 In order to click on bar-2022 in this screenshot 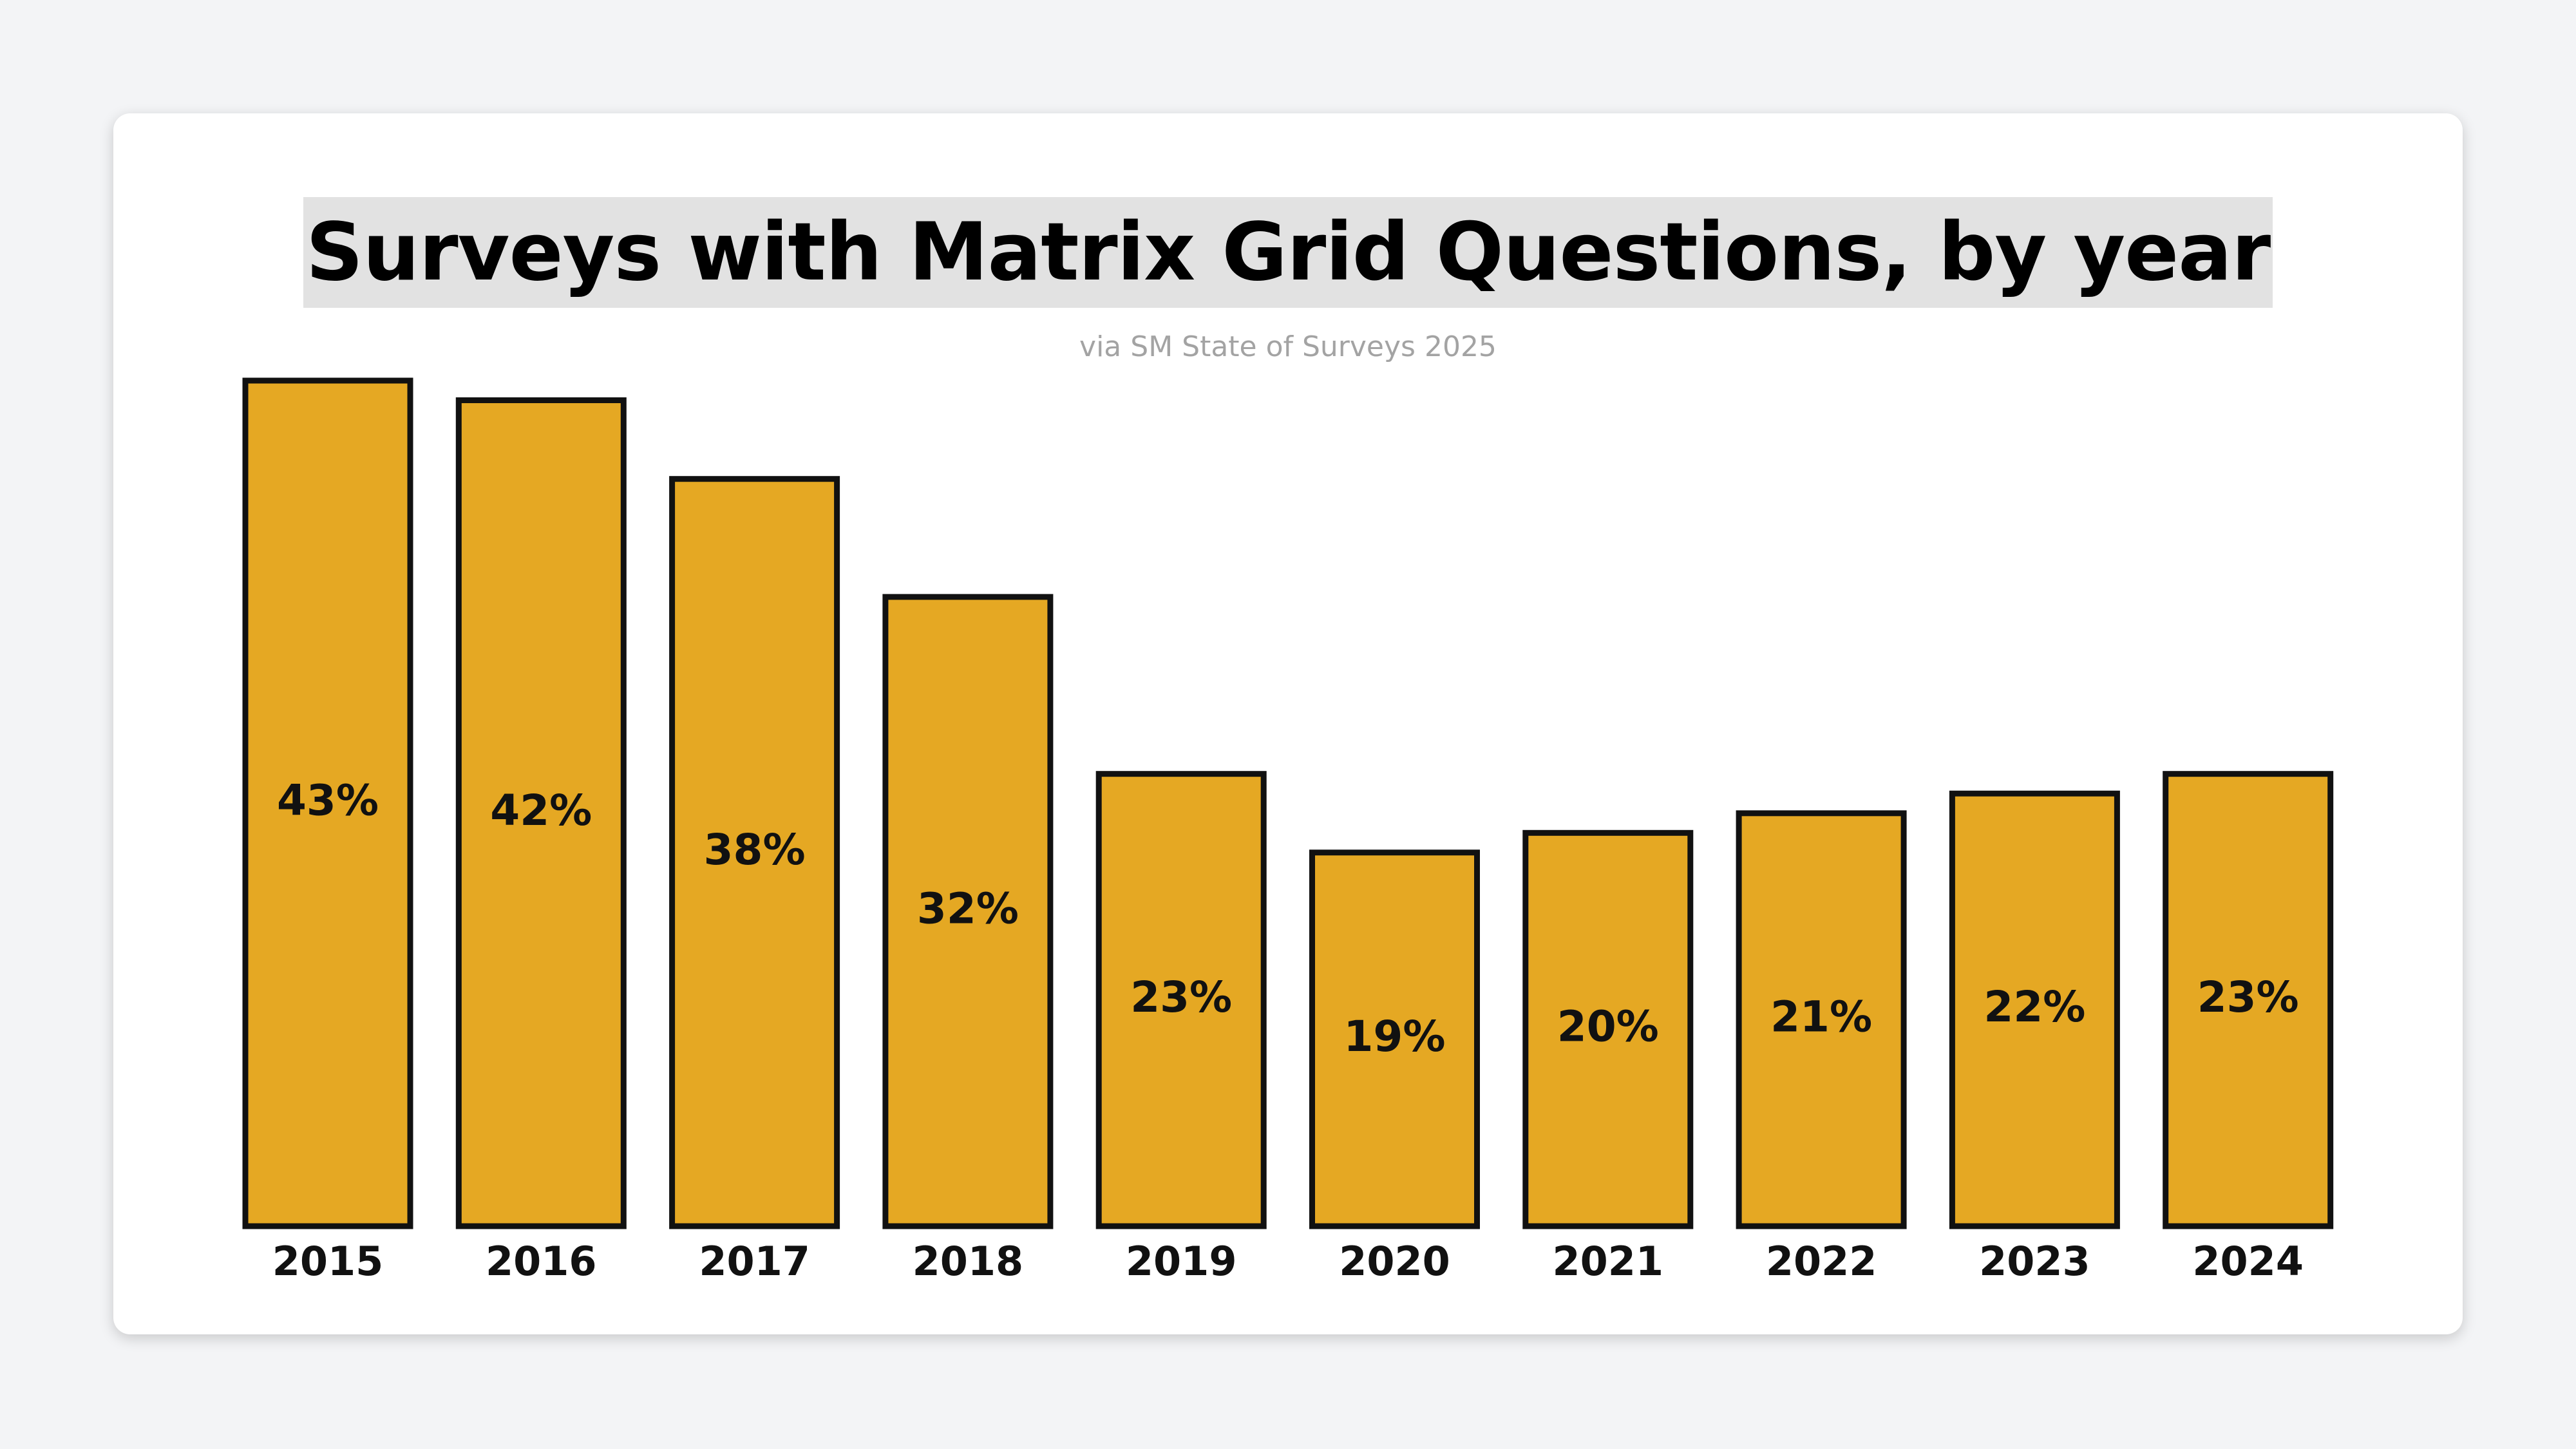, I will do `click(1822, 1019)`.